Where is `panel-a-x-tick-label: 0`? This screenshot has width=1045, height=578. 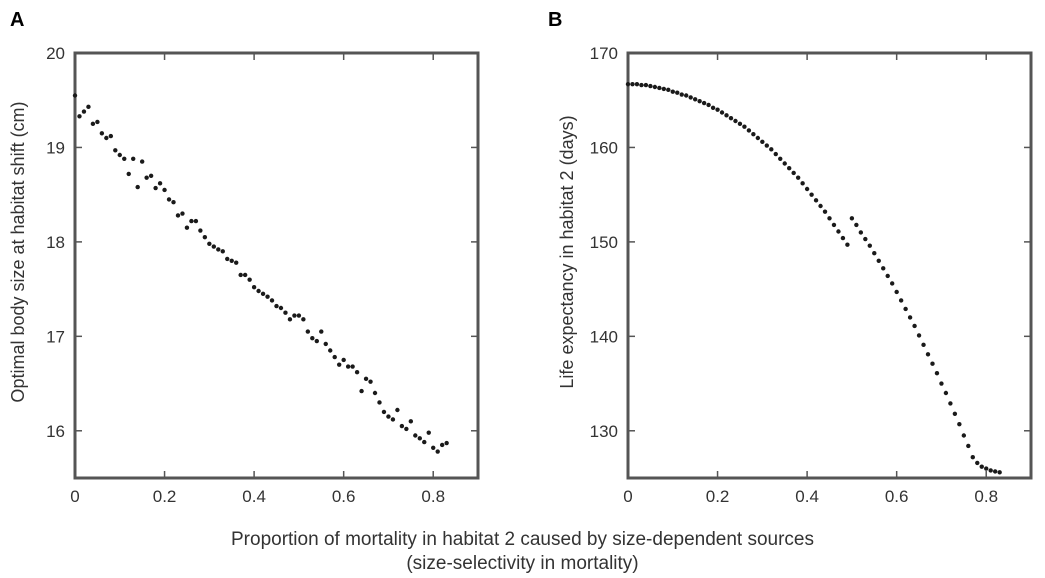 panel-a-x-tick-label: 0 is located at coordinates (74, 496).